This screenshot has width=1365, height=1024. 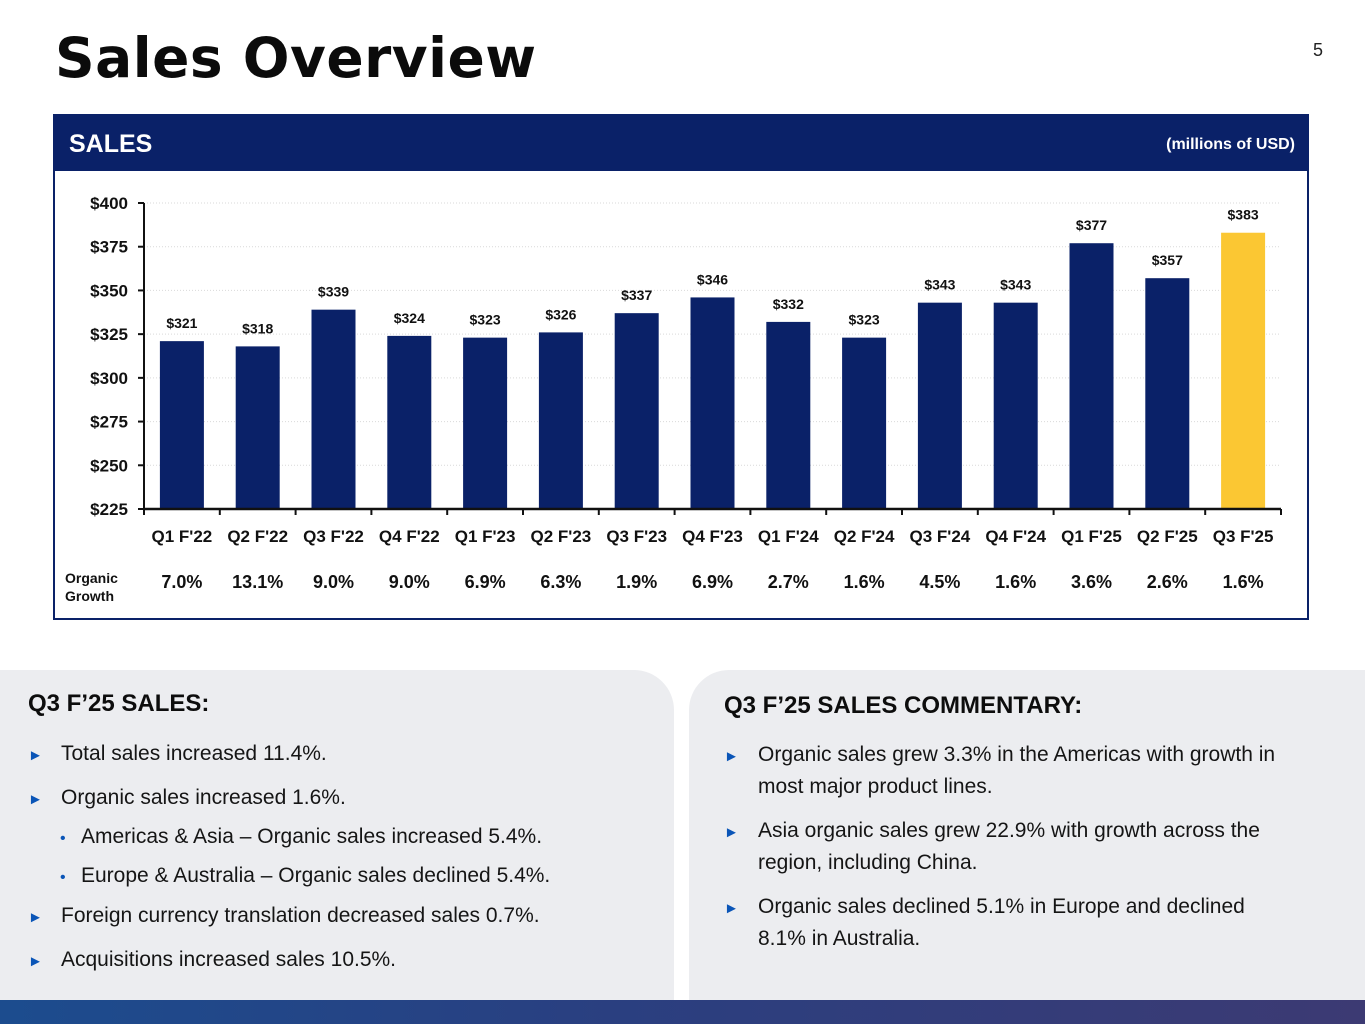 What do you see at coordinates (181, 323) in the screenshot?
I see `bar-value-label: $321` at bounding box center [181, 323].